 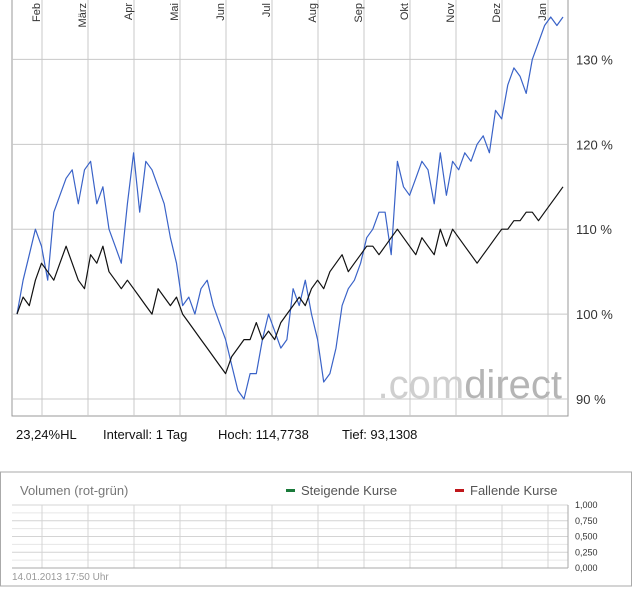 I want to click on y-tick-label: 120 %, so click(x=594, y=144).